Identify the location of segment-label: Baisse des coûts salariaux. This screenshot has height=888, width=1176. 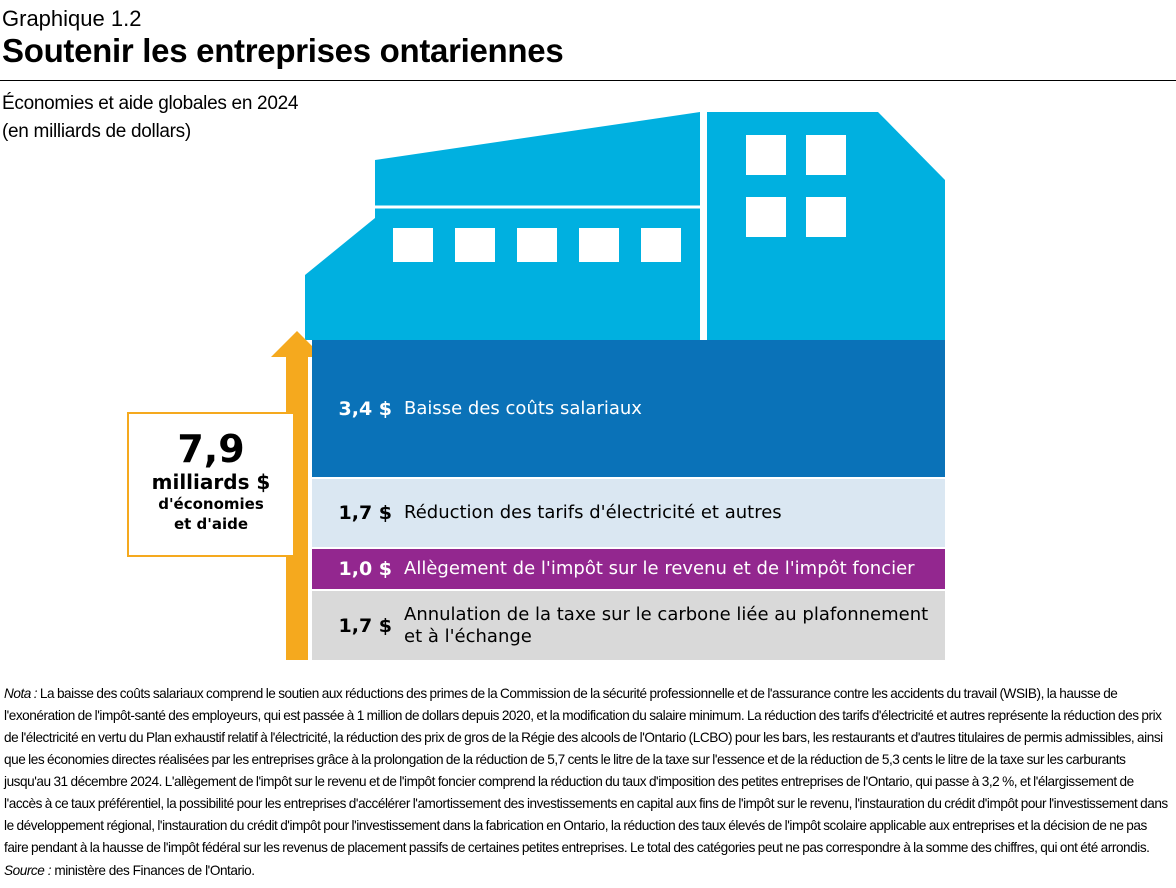
(523, 408).